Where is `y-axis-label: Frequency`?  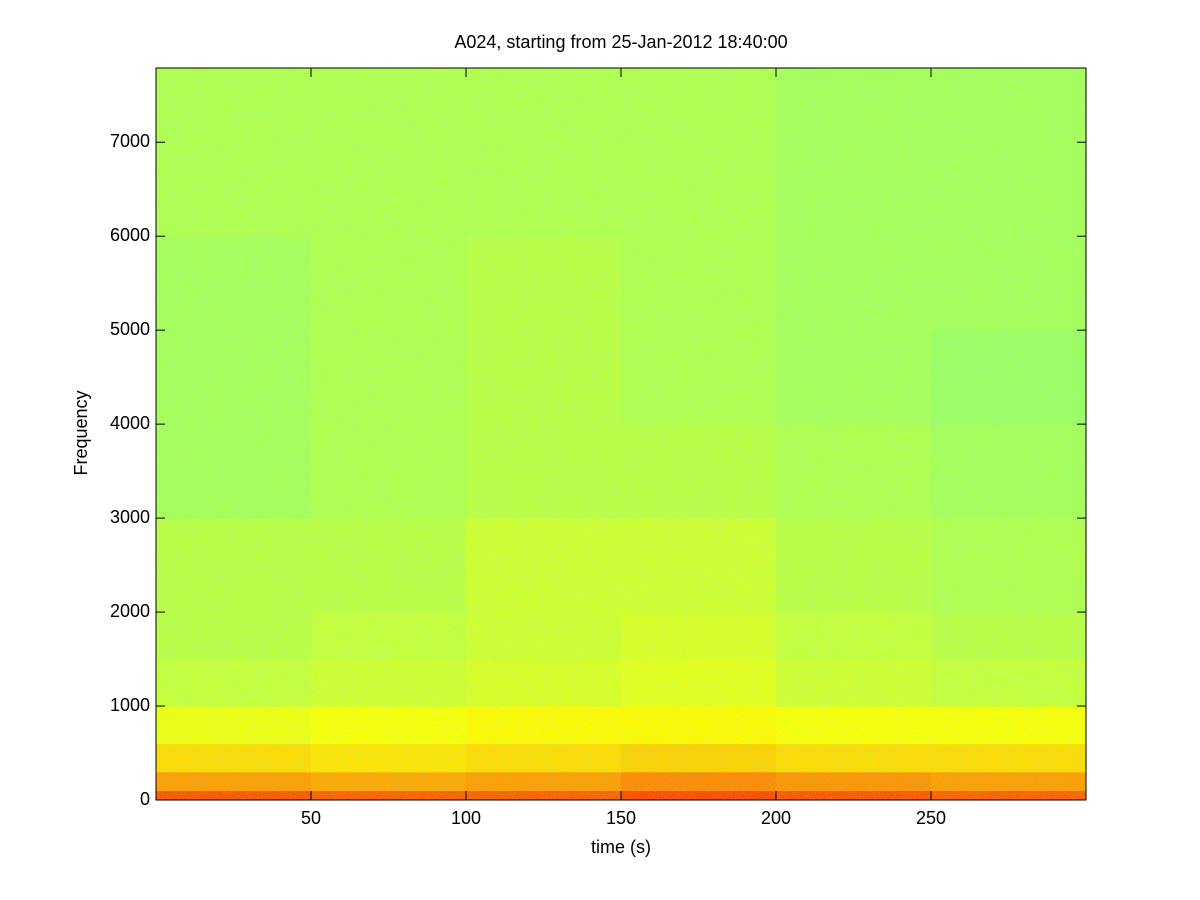 y-axis-label: Frequency is located at coordinates (81, 432).